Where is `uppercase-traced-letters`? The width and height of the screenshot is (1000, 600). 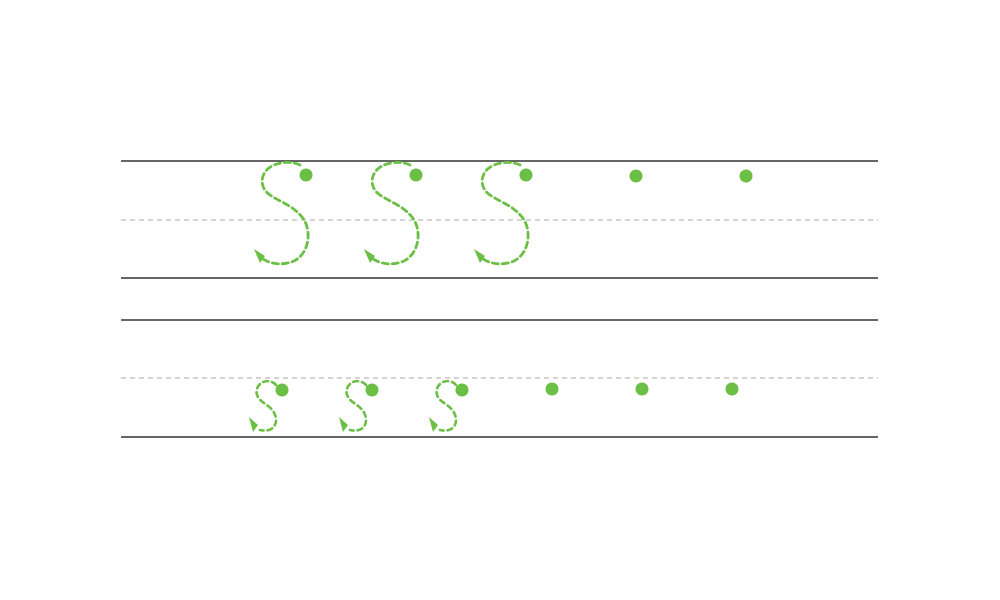 uppercase-traced-letters is located at coordinates (393, 213).